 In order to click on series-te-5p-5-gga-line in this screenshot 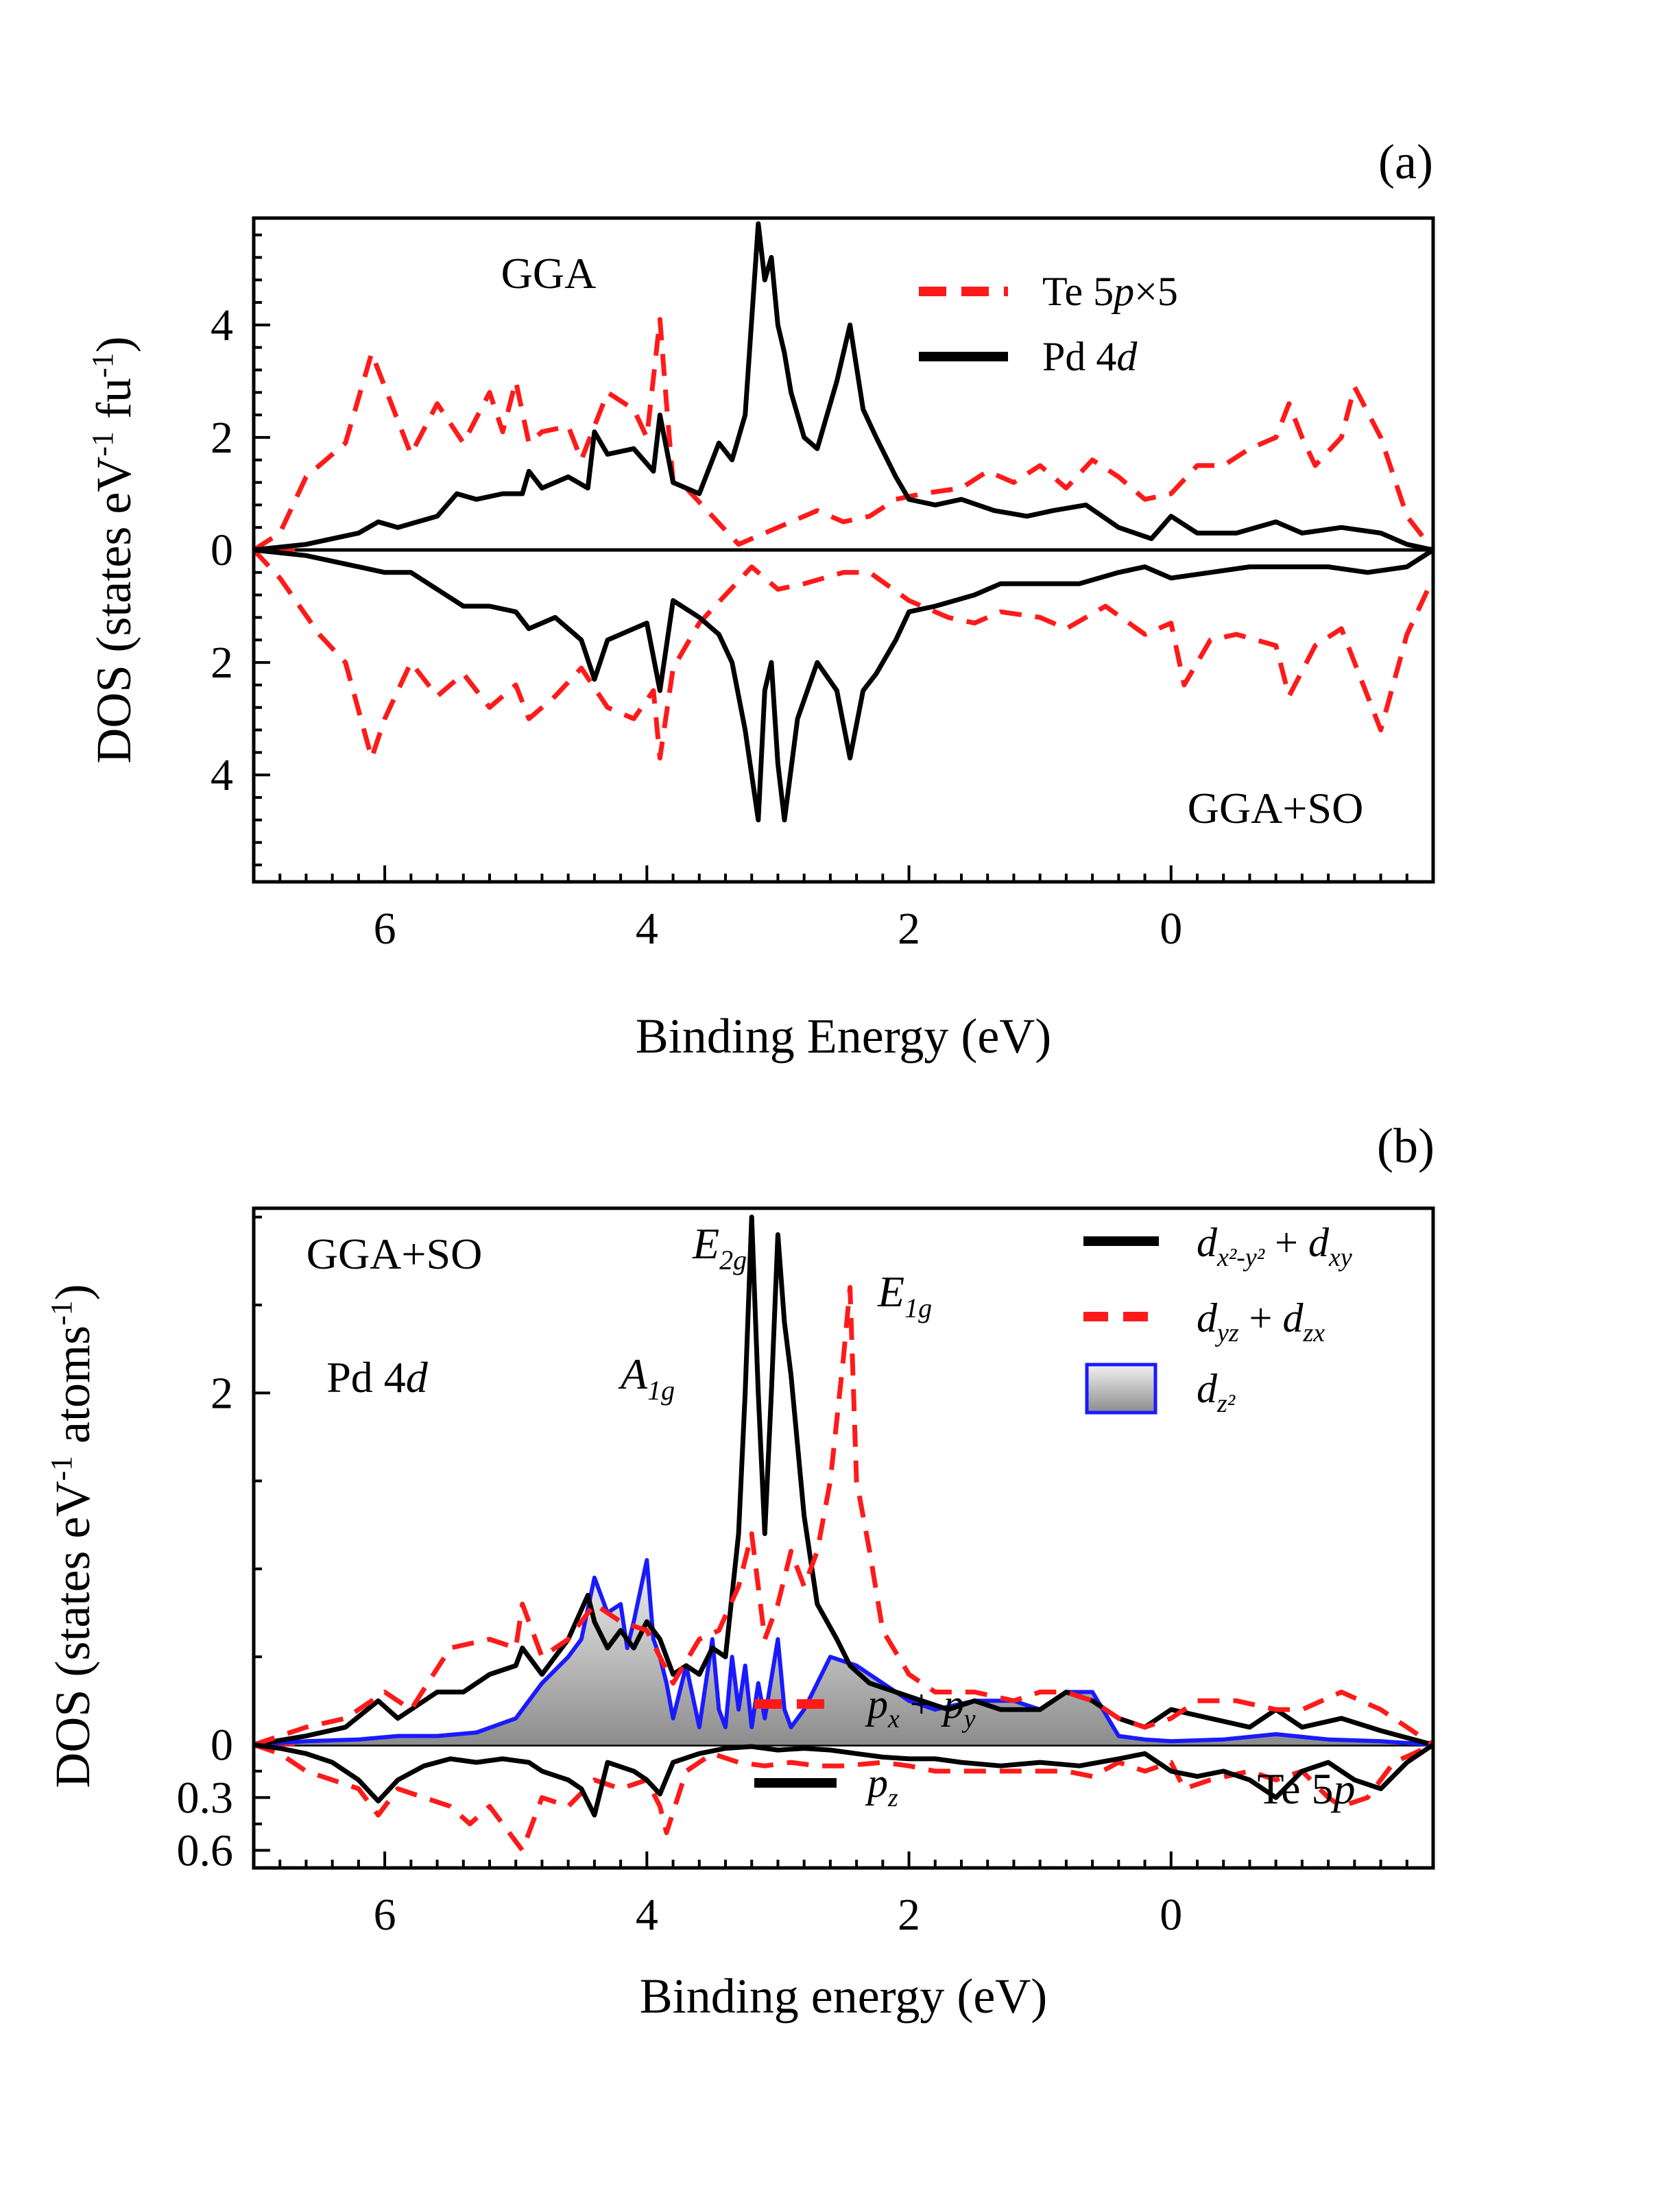, I will do `click(843, 434)`.